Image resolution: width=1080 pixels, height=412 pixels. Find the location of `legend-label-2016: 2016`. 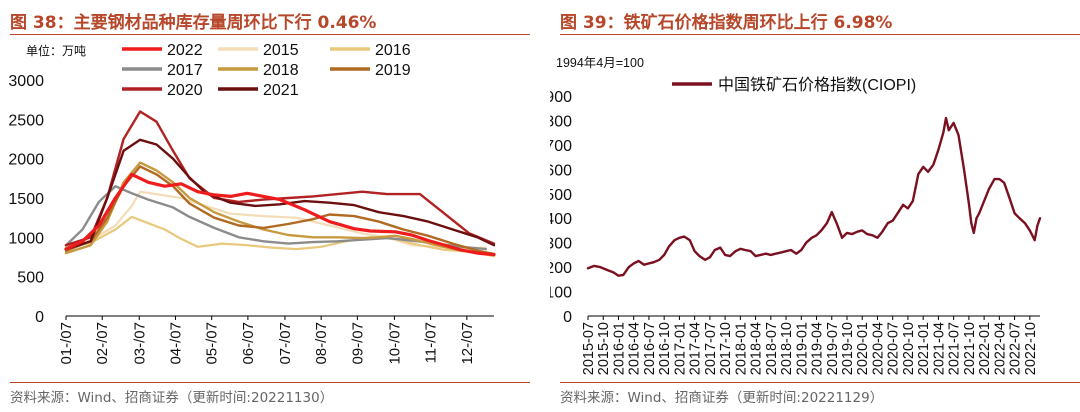

legend-label-2016: 2016 is located at coordinates (393, 50).